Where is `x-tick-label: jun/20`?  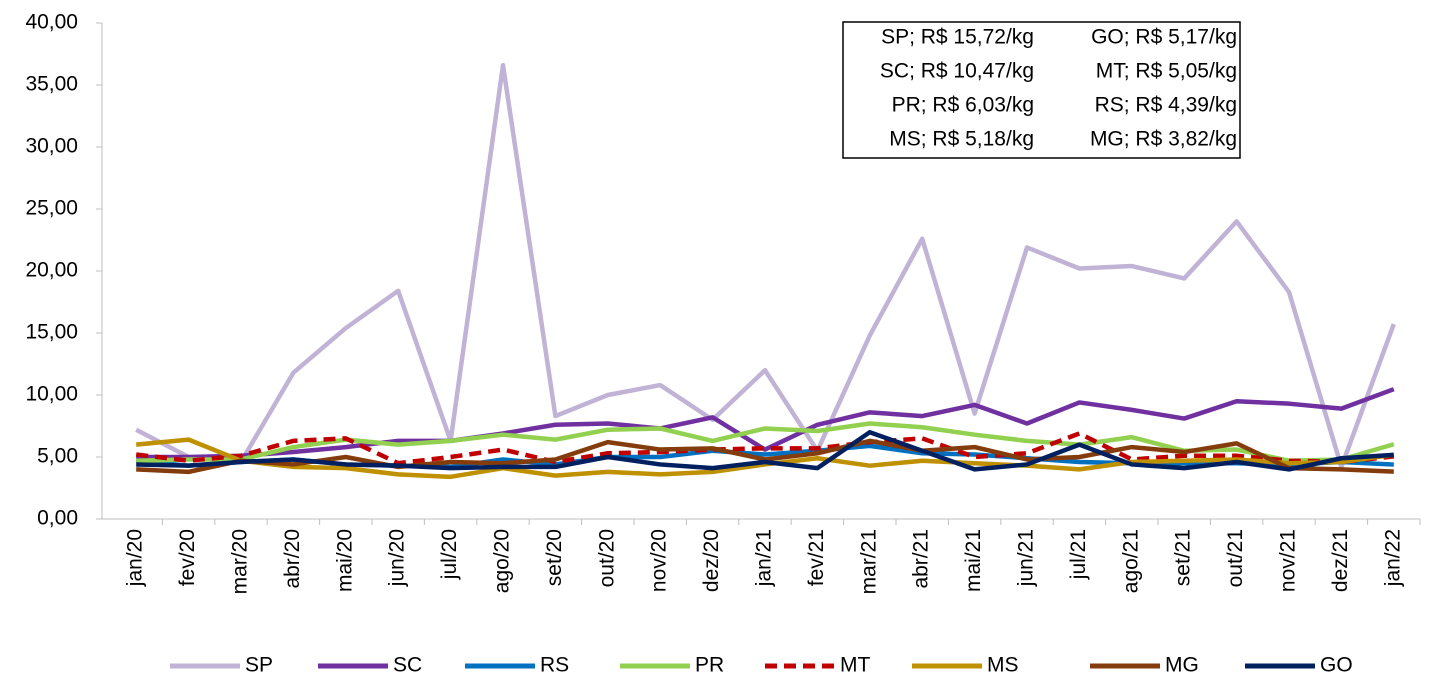 x-tick-label: jun/20 is located at coordinates (397, 558).